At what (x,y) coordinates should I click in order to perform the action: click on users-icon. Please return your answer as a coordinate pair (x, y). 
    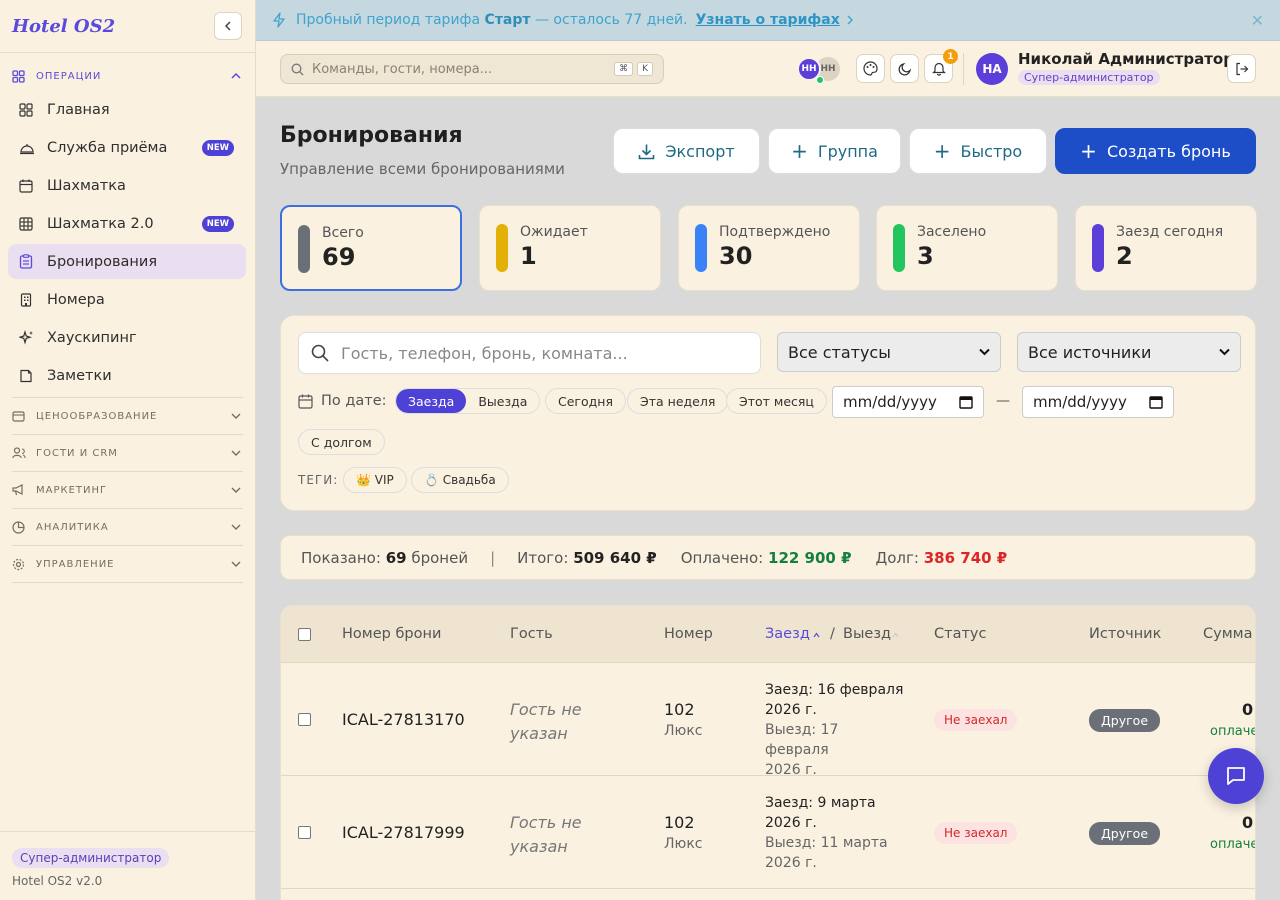
    Looking at the image, I should click on (19, 453).